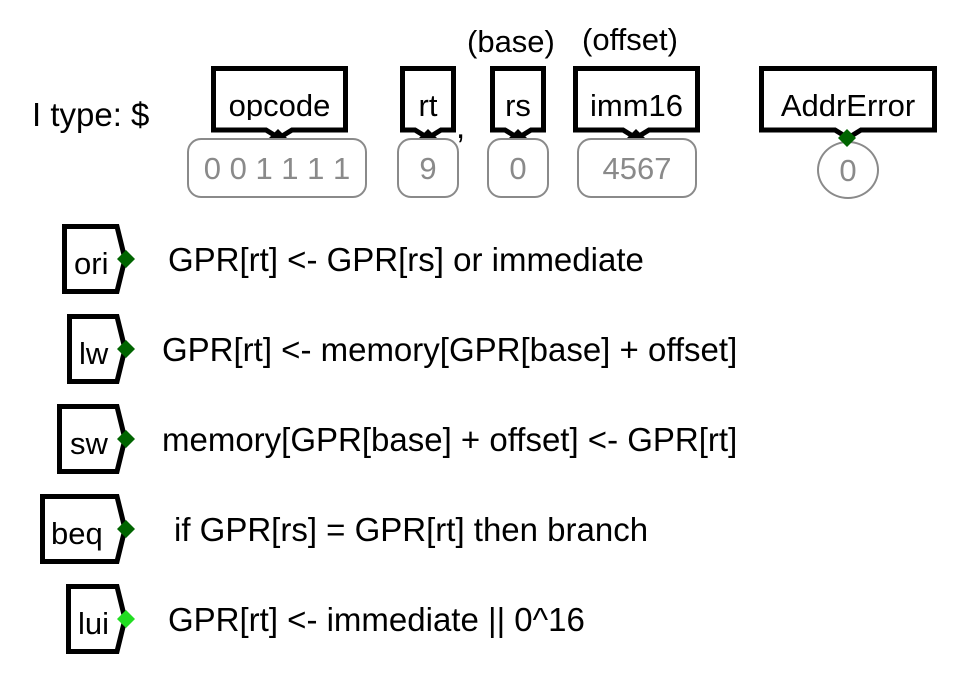 This screenshot has width=953, height=686. I want to click on imm16-label: imm16, so click(636, 105).